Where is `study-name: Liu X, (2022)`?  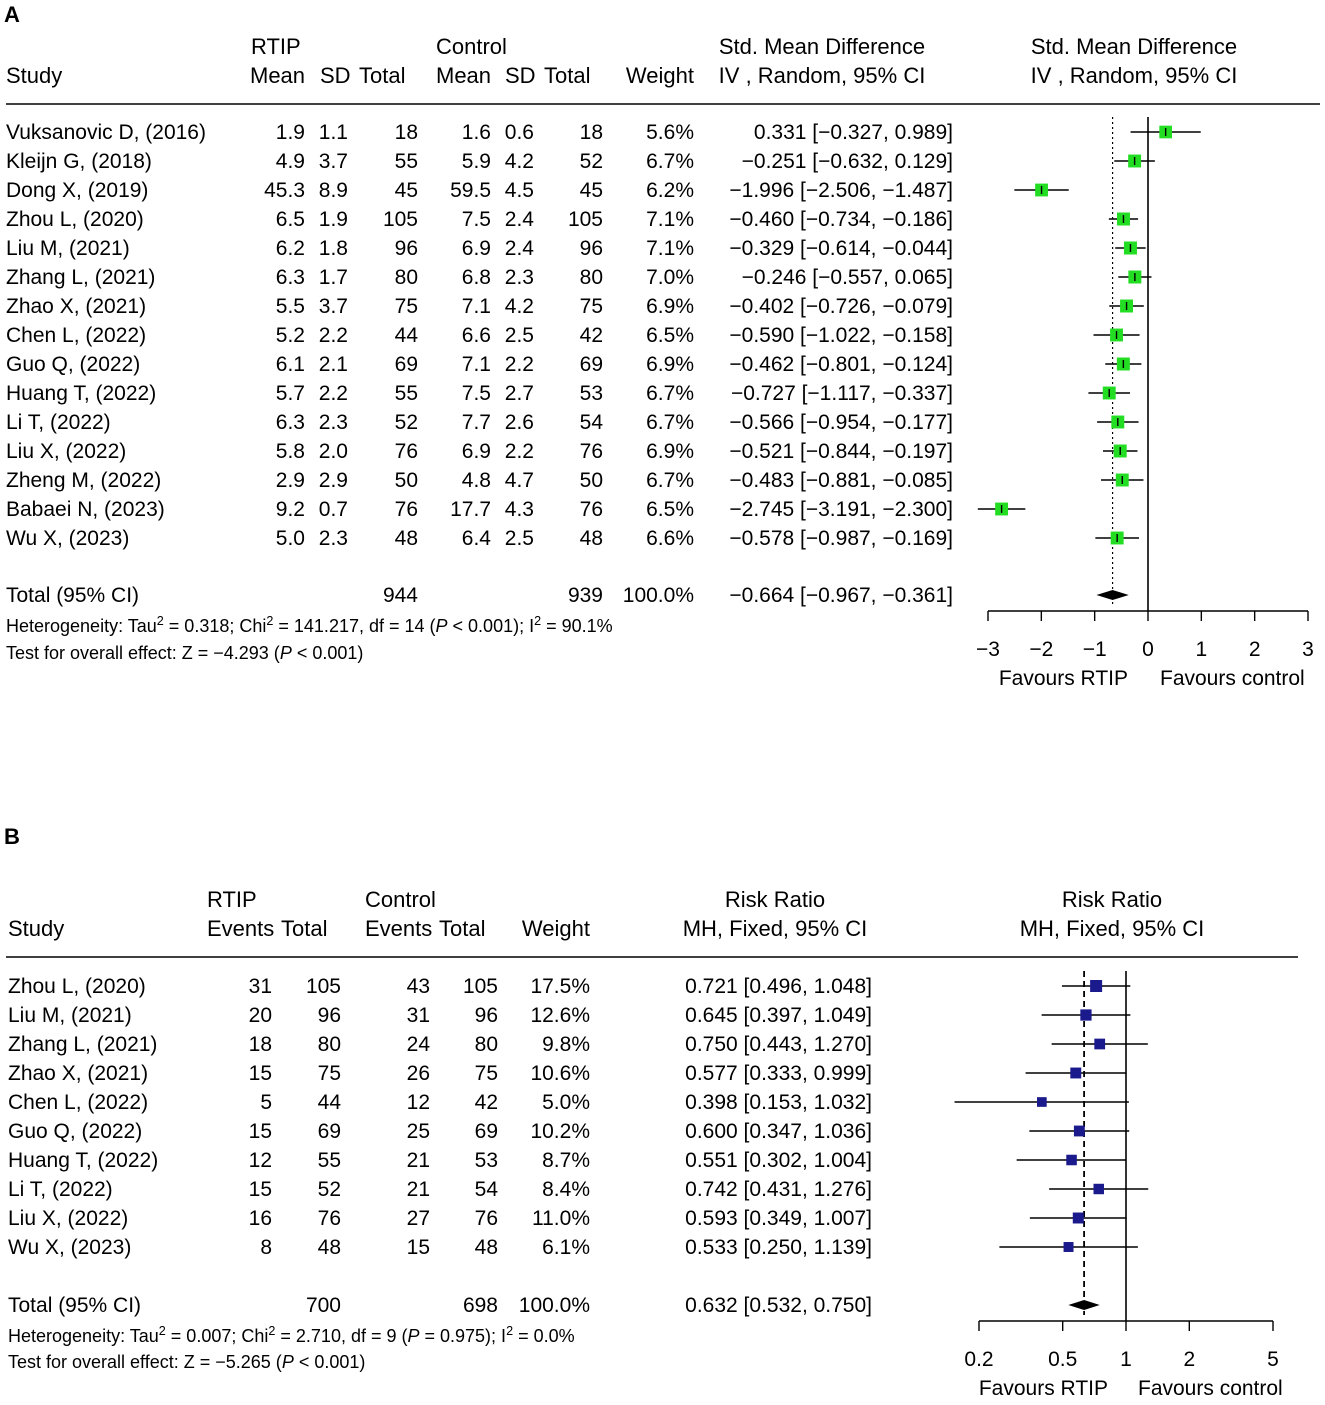
study-name: Liu X, (2022) is located at coordinates (68, 1218).